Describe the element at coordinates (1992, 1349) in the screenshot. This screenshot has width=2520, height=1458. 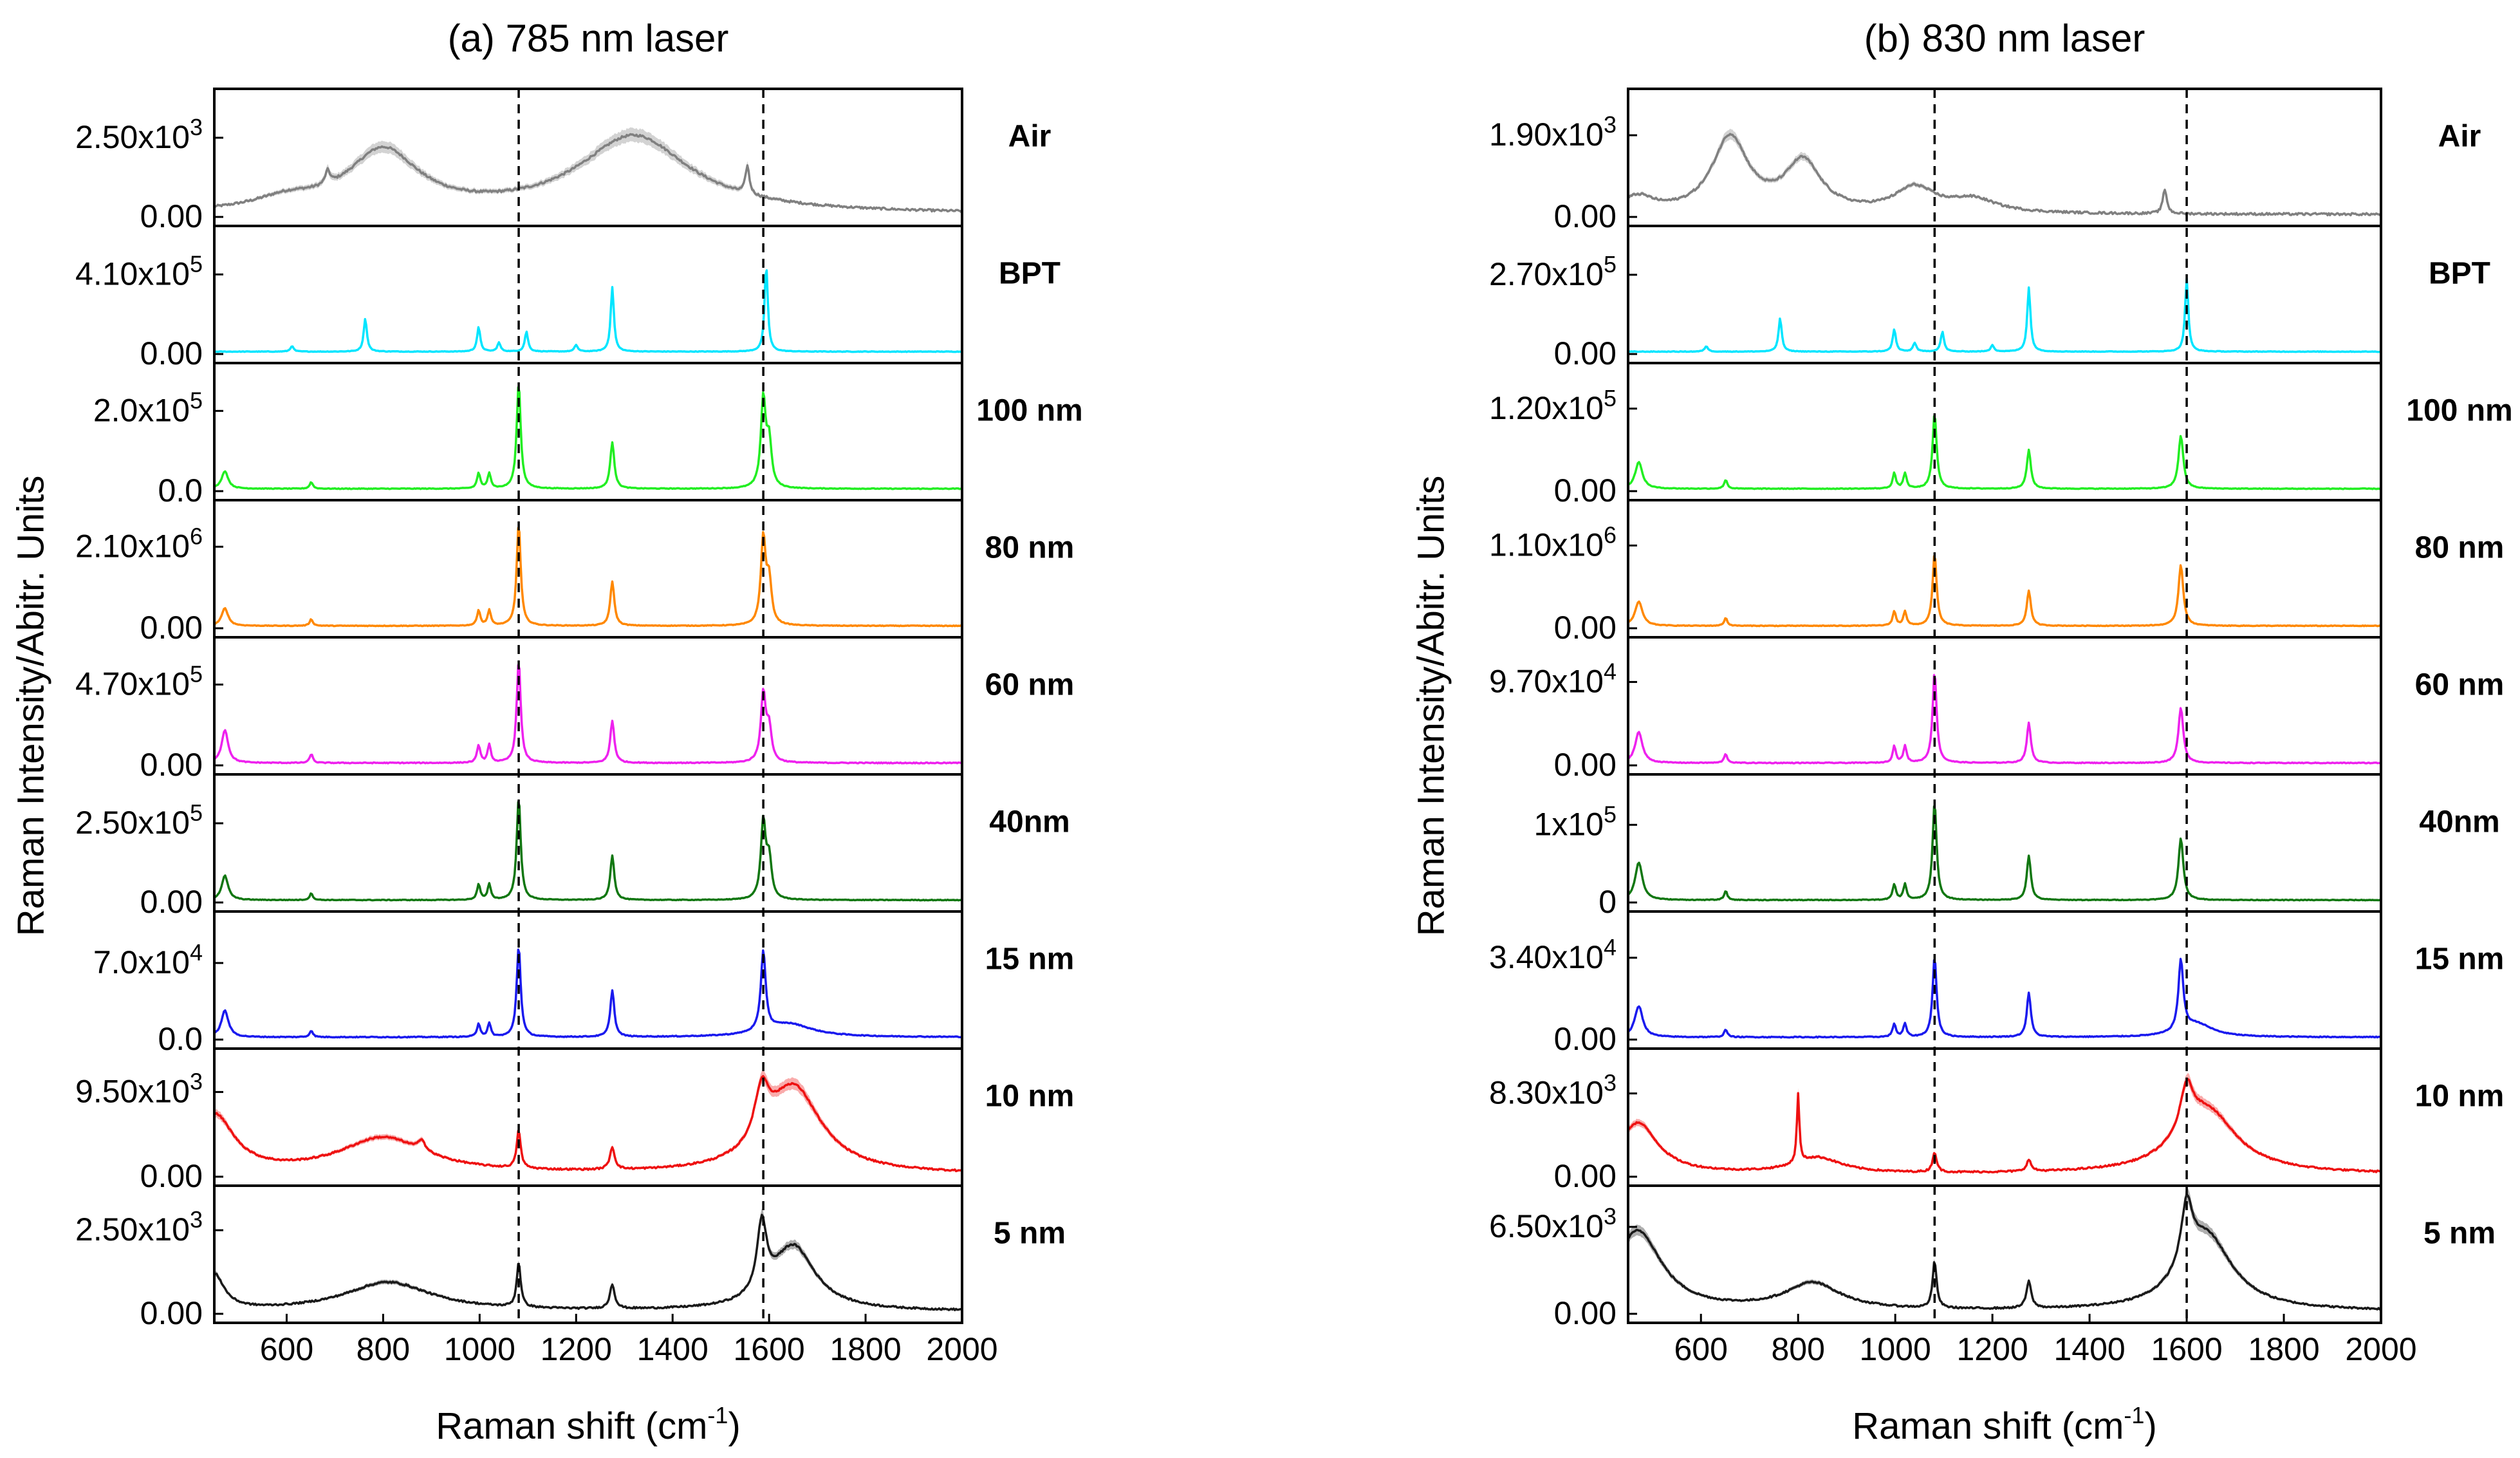
I see `x-tick-label: 1200` at that location.